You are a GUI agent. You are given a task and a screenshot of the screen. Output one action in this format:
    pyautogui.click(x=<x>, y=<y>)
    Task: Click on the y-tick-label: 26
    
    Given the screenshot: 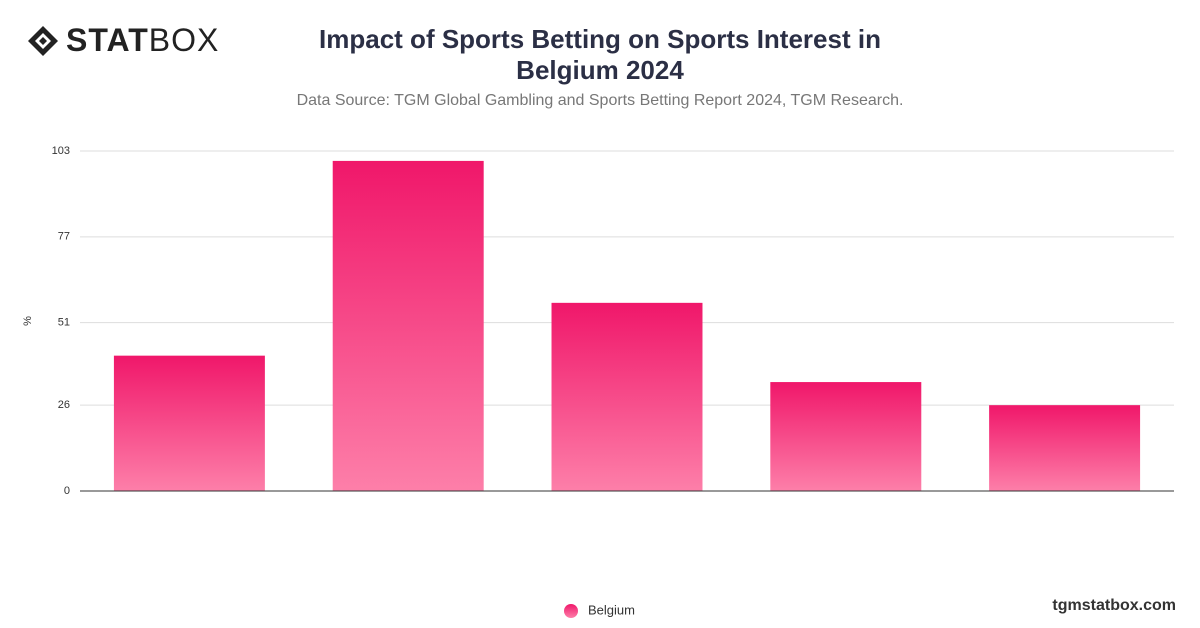 What is the action you would take?
    pyautogui.click(x=64, y=405)
    